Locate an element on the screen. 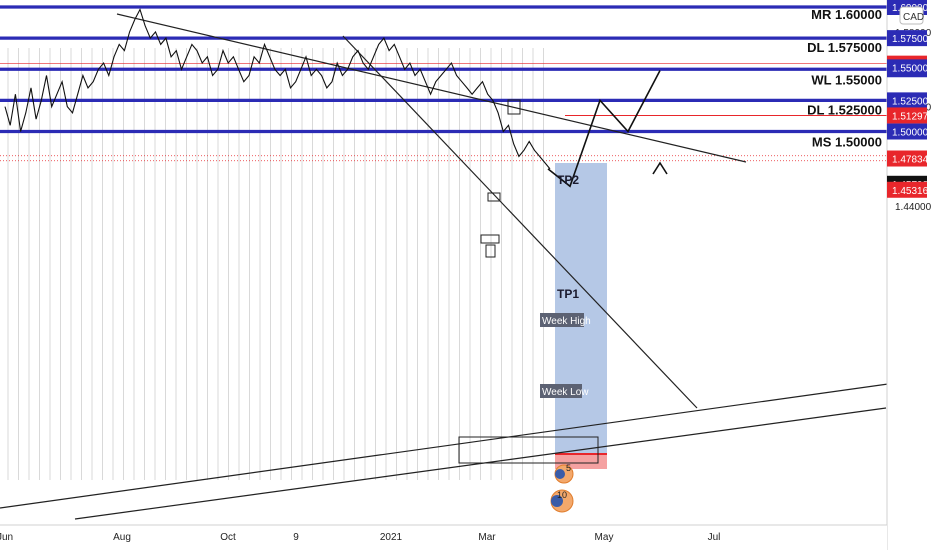 This screenshot has height=550, width=932. week-low-label-group: Week Low is located at coordinates (564, 391).